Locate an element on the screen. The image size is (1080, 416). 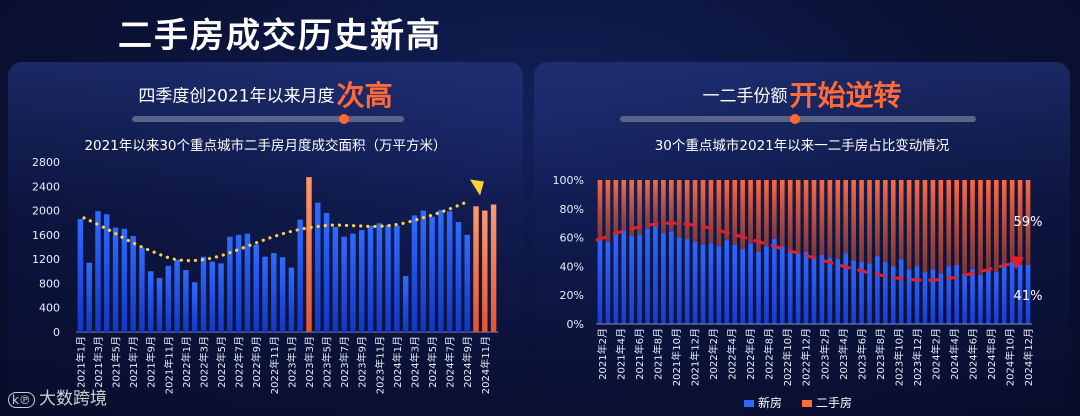
page-title: 二手房成交历史新高 is located at coordinates (280, 36).